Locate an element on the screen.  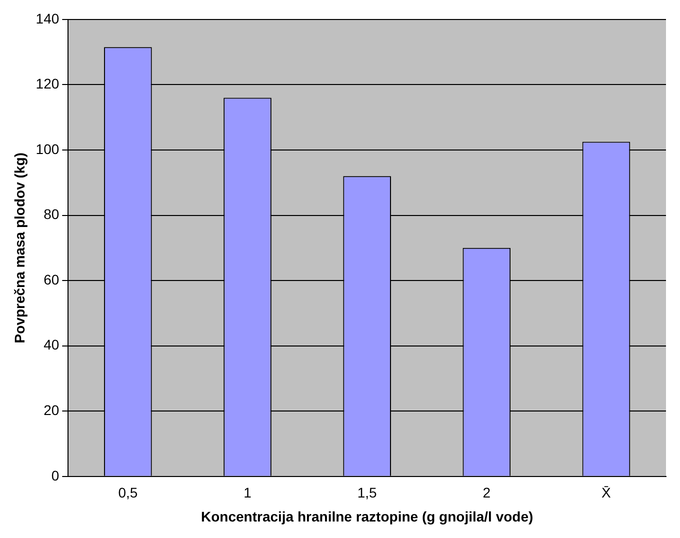
y-tick-label: 40 is located at coordinates (52, 344).